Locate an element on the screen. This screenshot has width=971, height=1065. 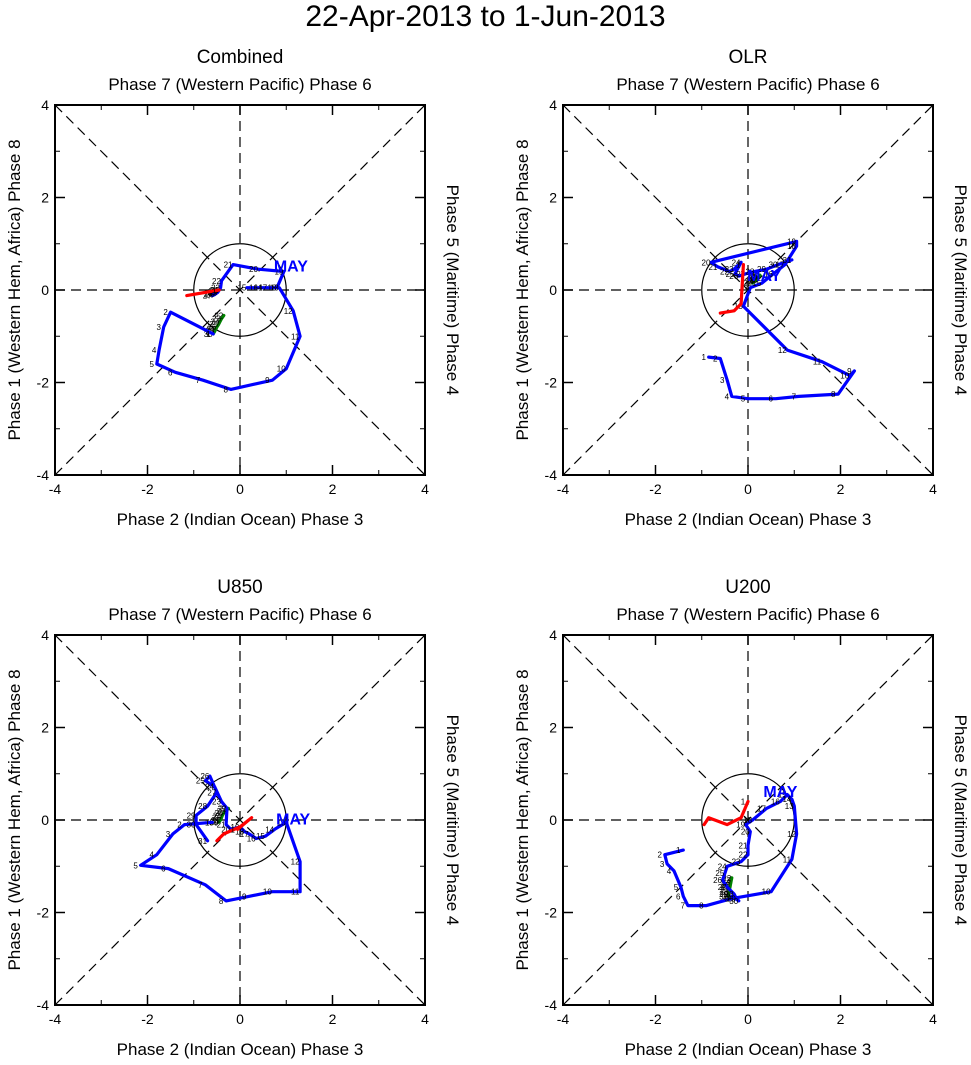
x-tick-label: -2 is located at coordinates (655, 1019).